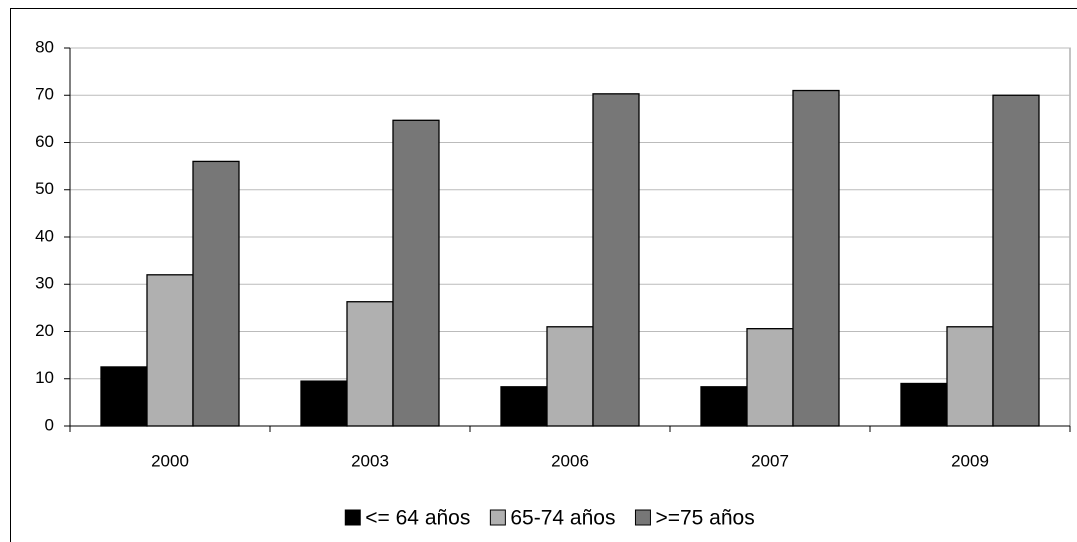 The width and height of the screenshot is (1077, 542). I want to click on y-tick-label: 60, so click(44, 141).